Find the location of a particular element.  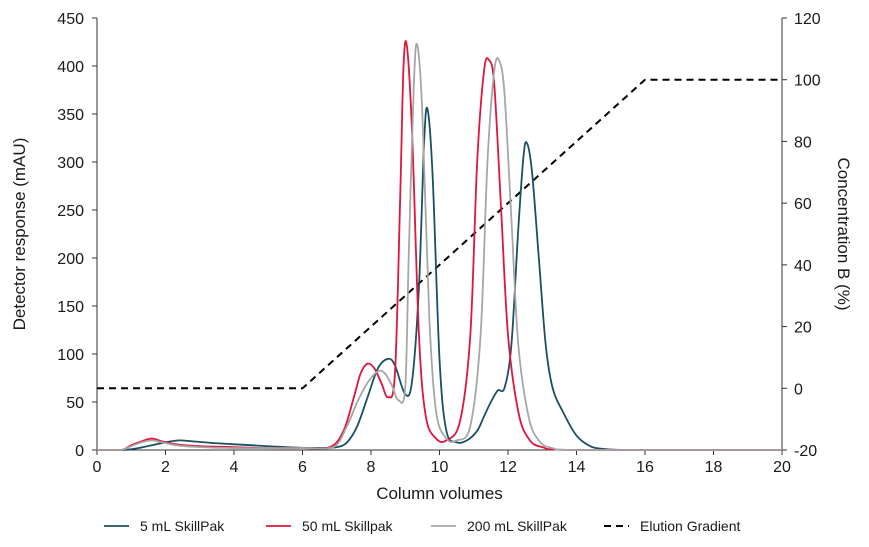

y-tick-label: 50 is located at coordinates (75, 403).